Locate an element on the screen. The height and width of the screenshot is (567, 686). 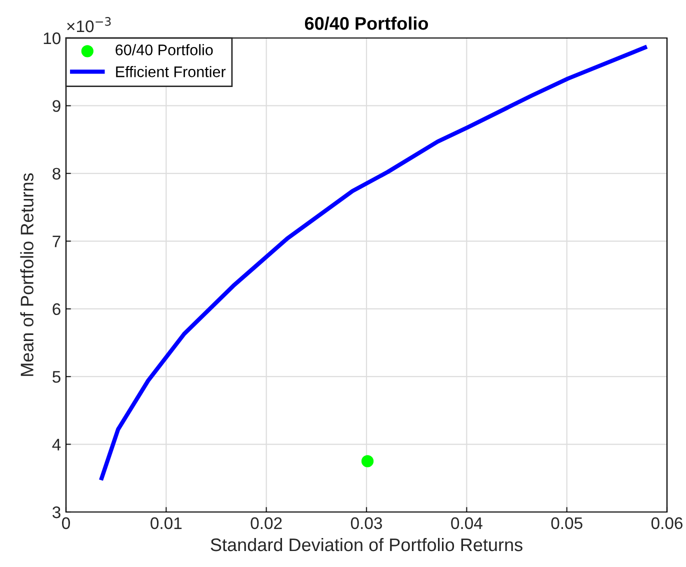
text: ×10$^{−3}$ is located at coordinates (89, 24).